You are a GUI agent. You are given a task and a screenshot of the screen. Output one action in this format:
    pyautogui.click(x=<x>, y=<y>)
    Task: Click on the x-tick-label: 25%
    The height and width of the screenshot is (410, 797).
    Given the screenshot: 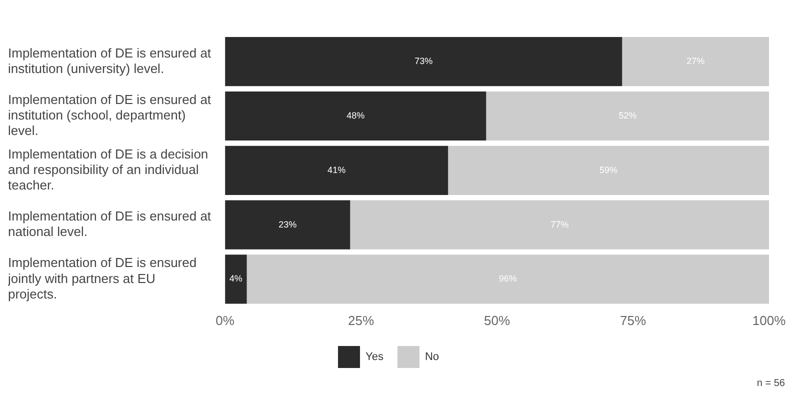 What is the action you would take?
    pyautogui.click(x=361, y=320)
    